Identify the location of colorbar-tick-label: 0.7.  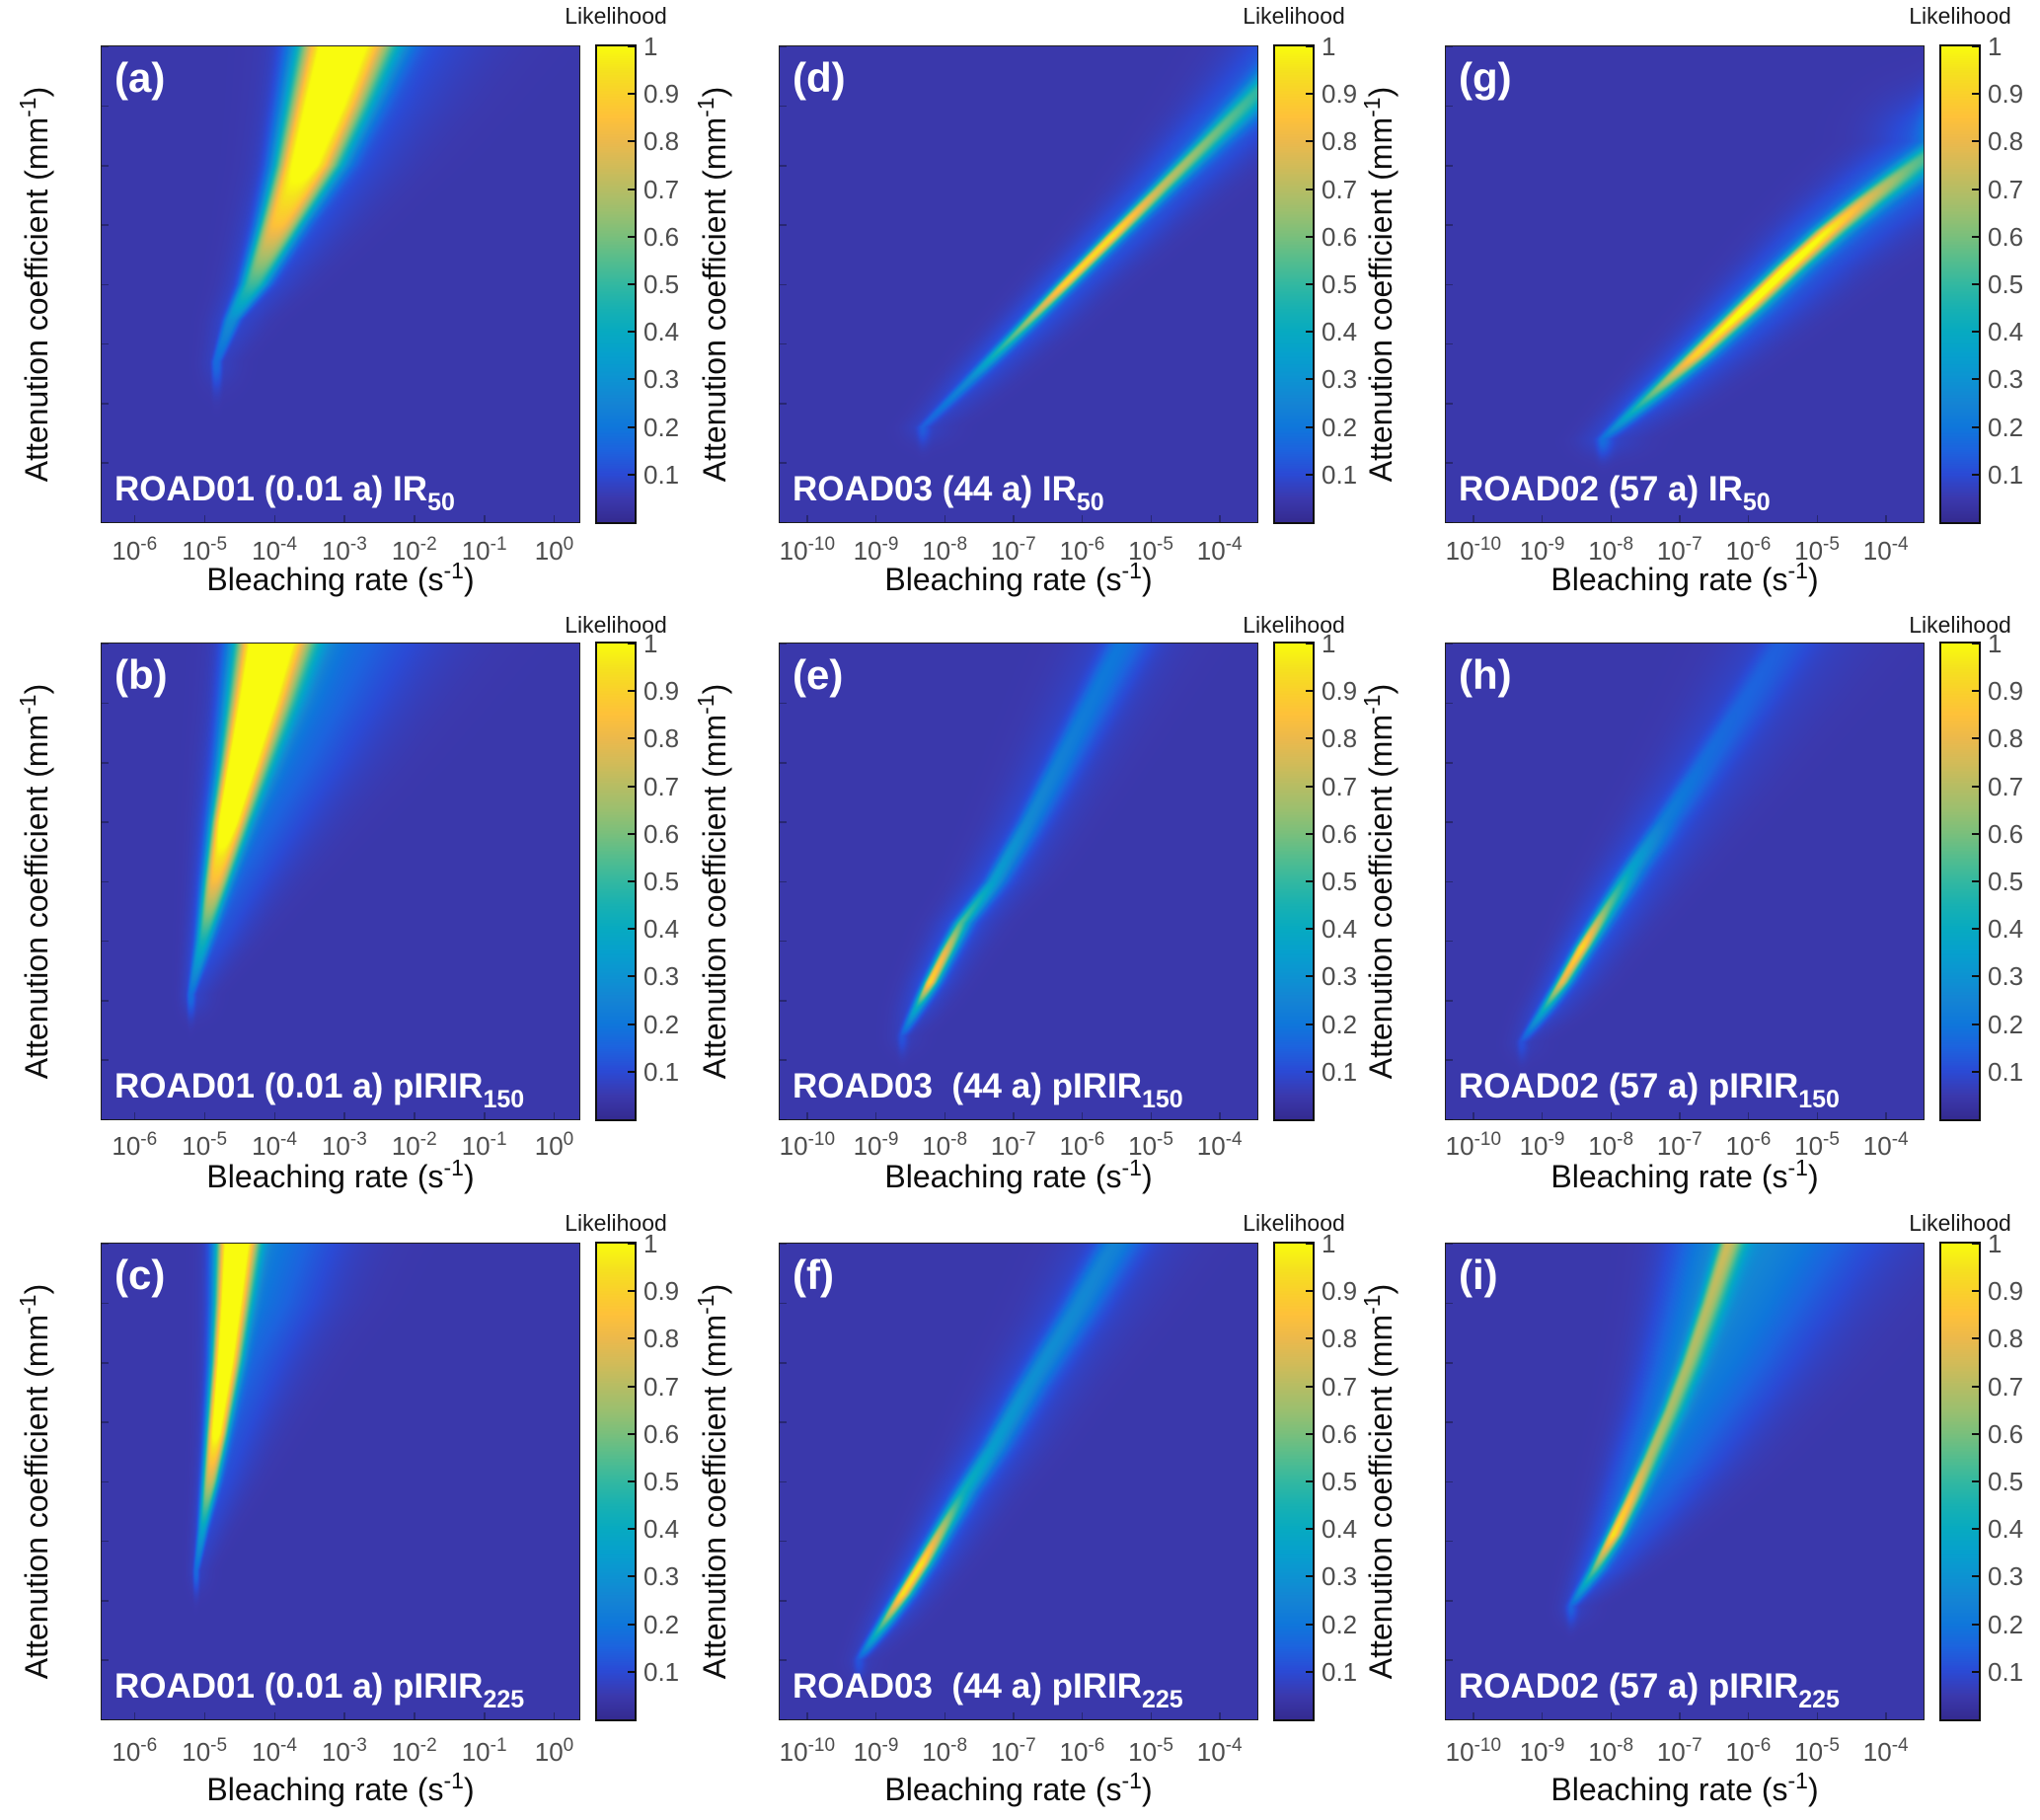
(1340, 189).